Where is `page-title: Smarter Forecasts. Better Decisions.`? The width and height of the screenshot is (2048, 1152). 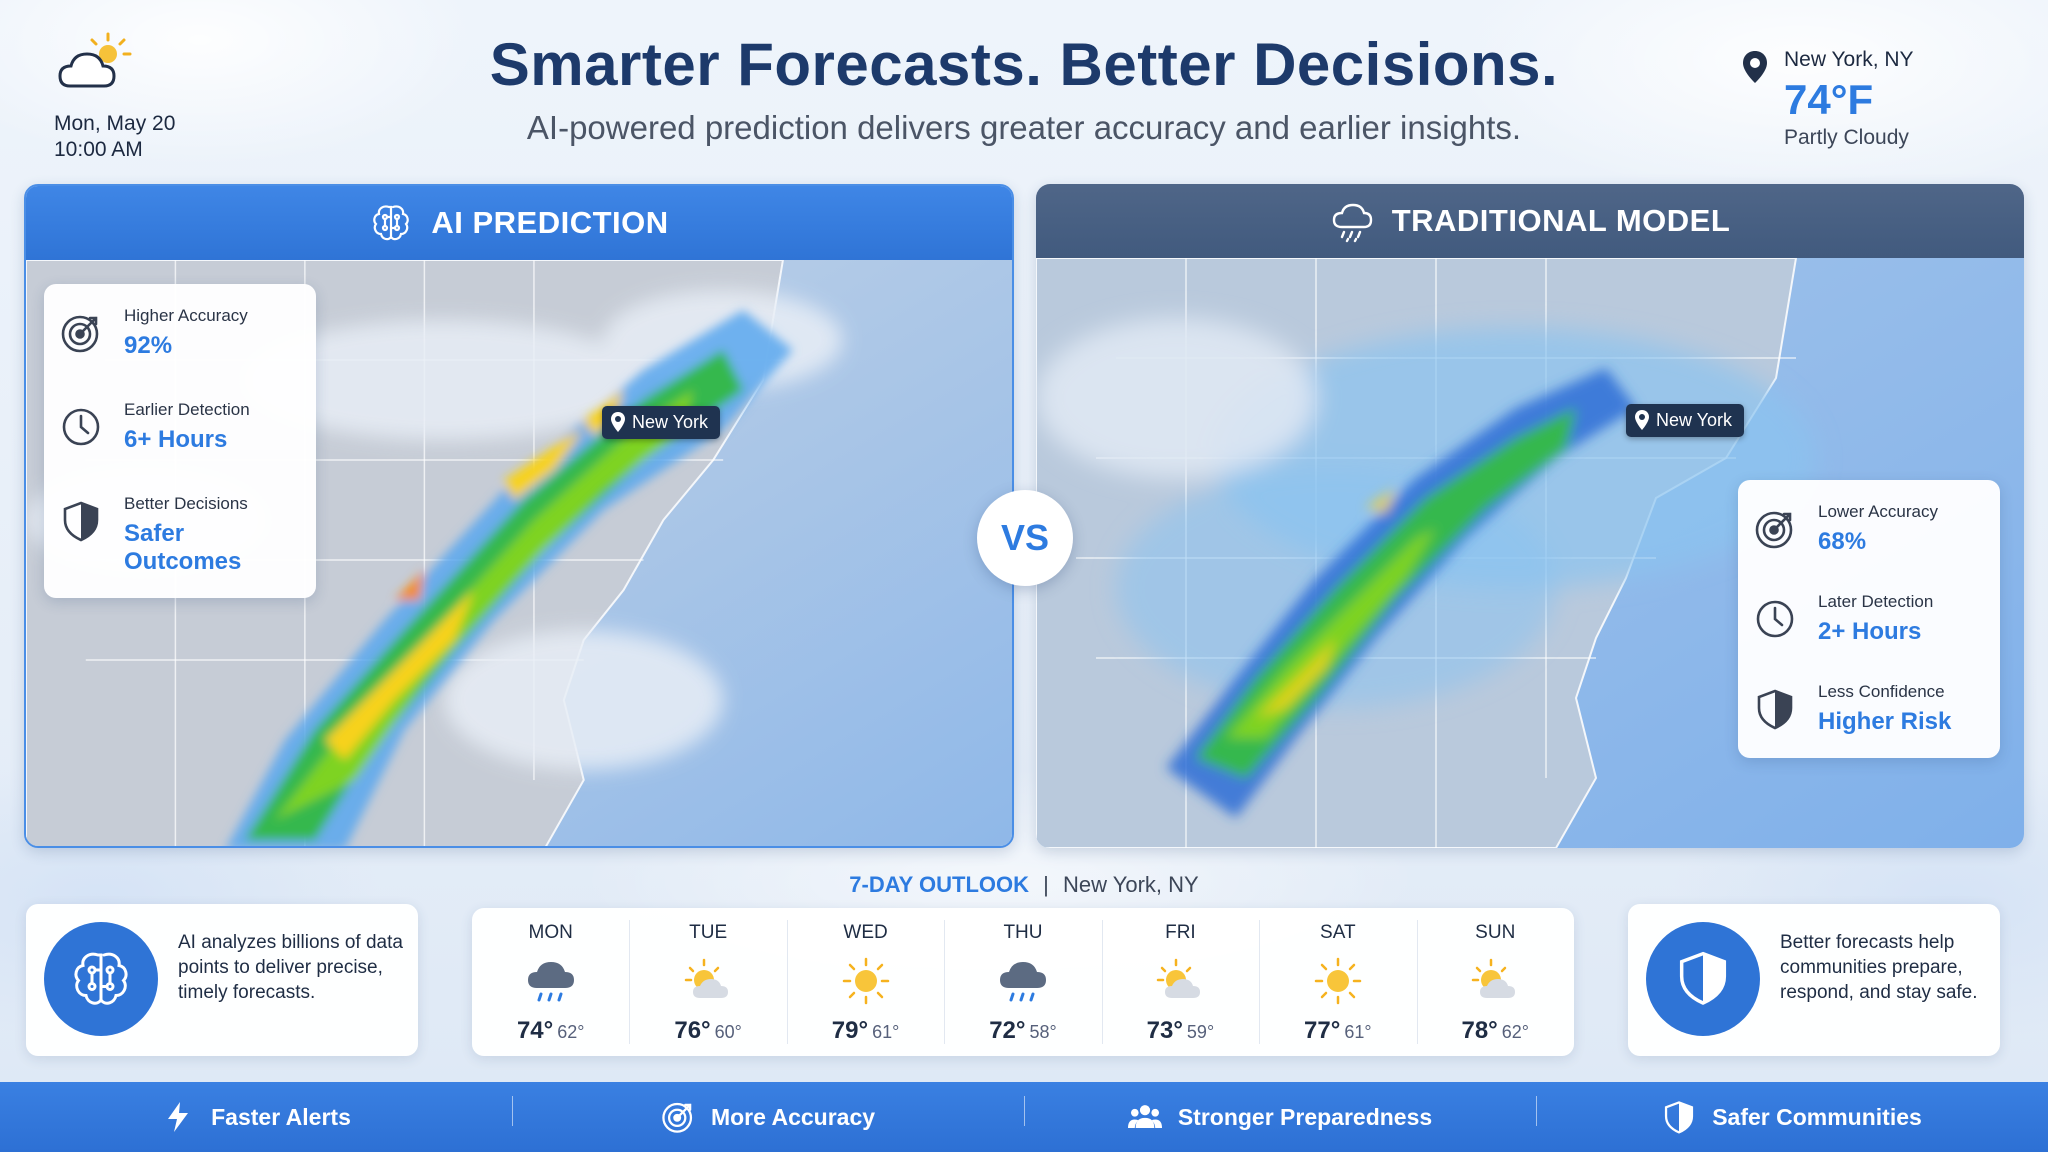 page-title: Smarter Forecasts. Better Decisions. is located at coordinates (1024, 64).